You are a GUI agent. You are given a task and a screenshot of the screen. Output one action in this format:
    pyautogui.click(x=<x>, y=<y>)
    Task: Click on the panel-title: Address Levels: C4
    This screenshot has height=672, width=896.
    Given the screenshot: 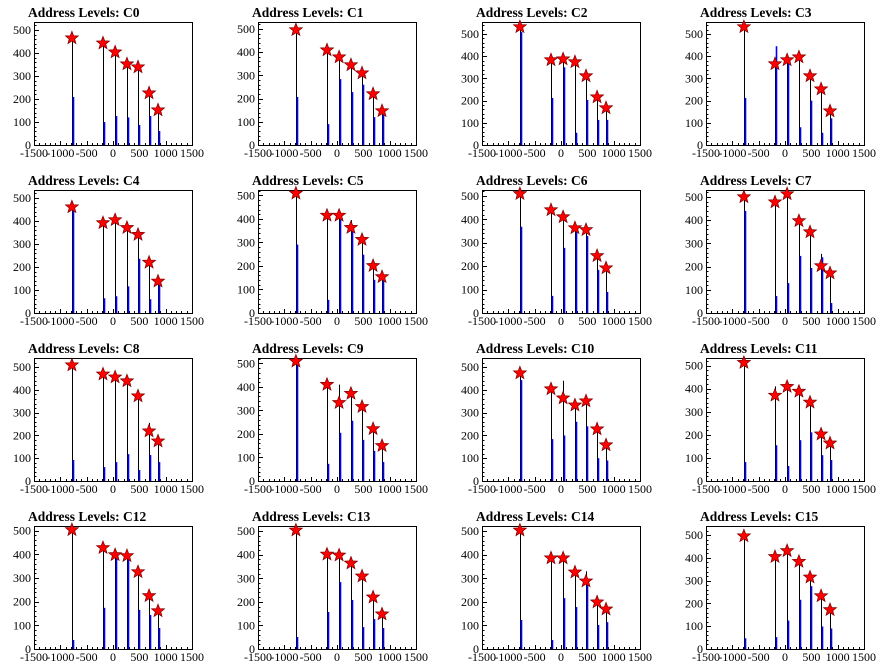 What is the action you would take?
    pyautogui.click(x=84, y=180)
    